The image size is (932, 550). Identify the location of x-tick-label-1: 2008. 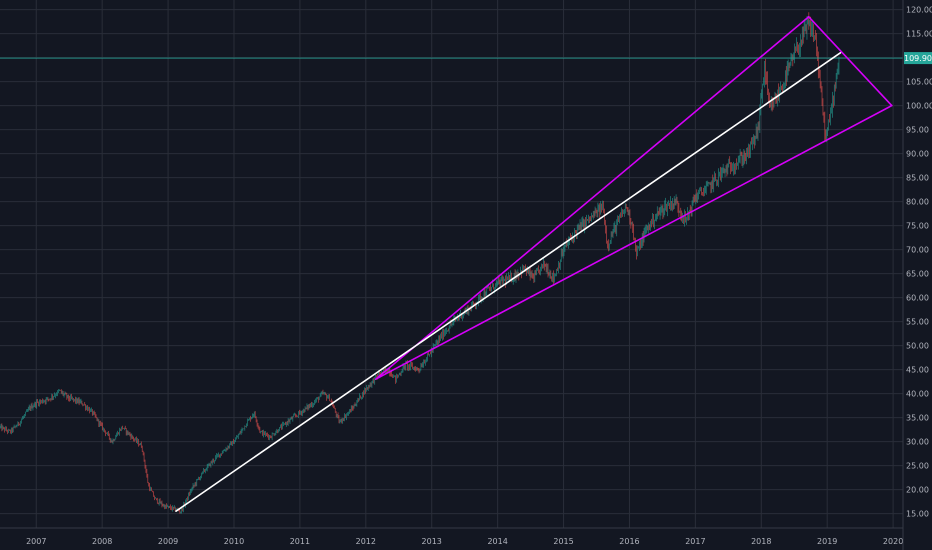
(102, 541).